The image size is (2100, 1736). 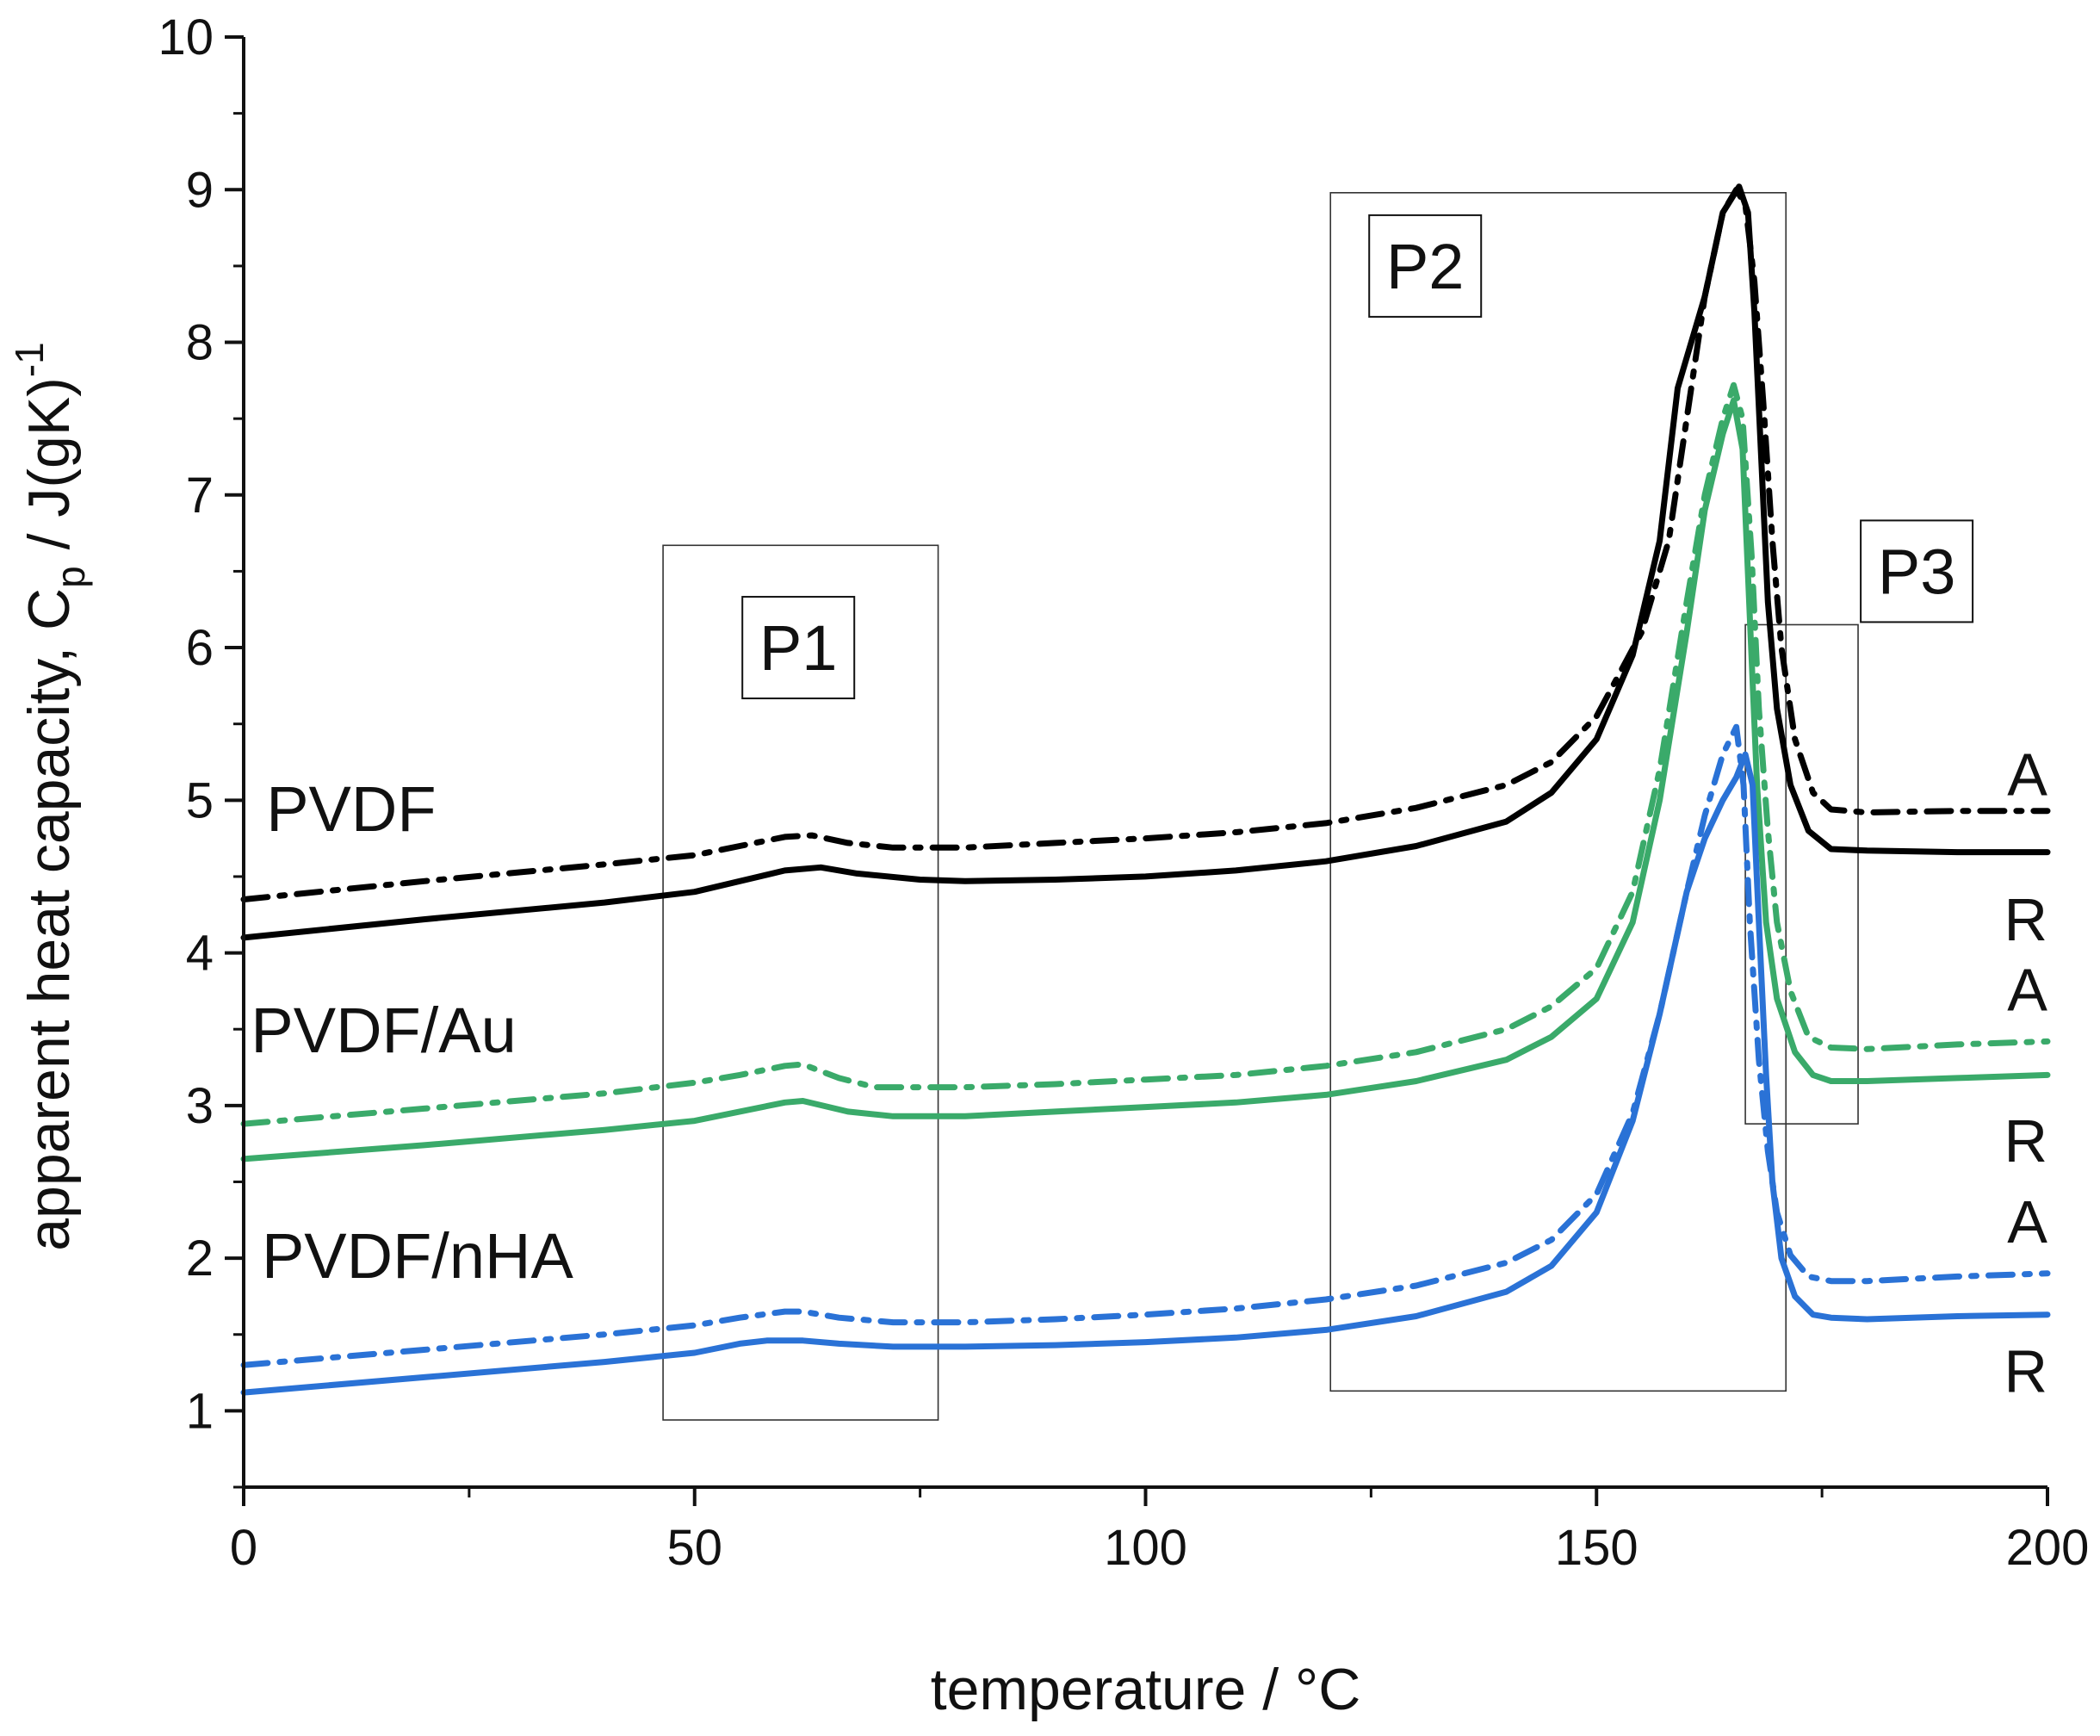 I want to click on x-tick-label: 50, so click(x=694, y=1548).